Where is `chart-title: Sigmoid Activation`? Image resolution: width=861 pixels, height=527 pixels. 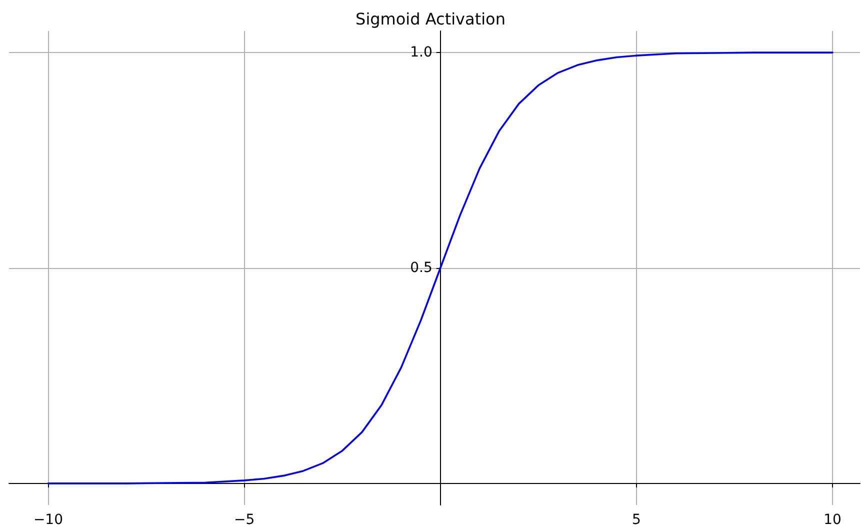
chart-title: Sigmoid Activation is located at coordinates (431, 19).